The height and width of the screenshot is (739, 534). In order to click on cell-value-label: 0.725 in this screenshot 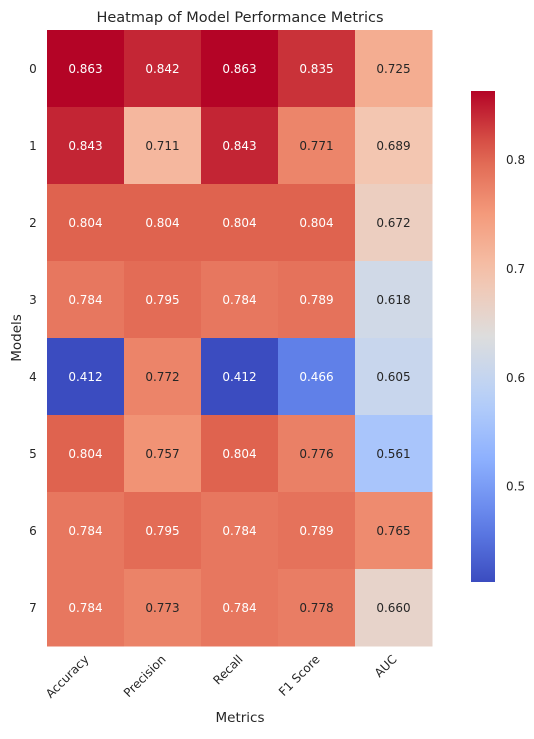, I will do `click(393, 69)`.